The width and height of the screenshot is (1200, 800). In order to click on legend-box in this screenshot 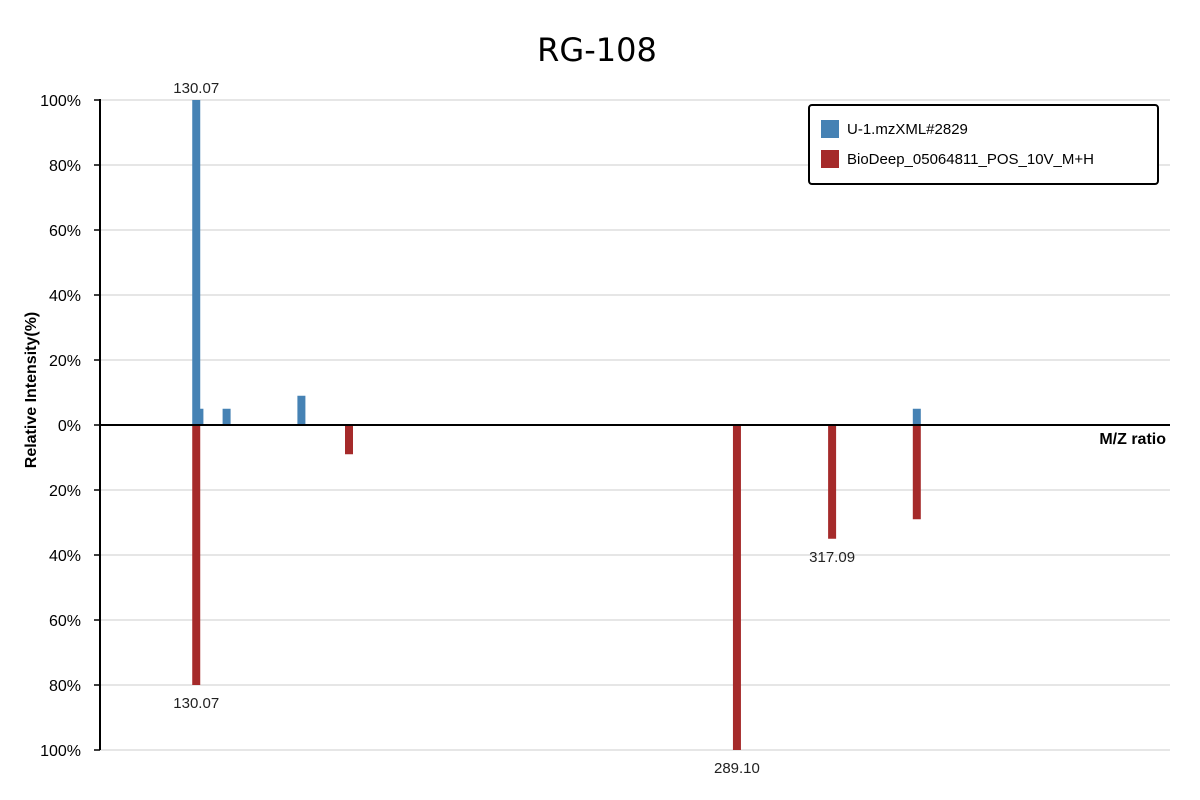, I will do `click(983, 144)`.